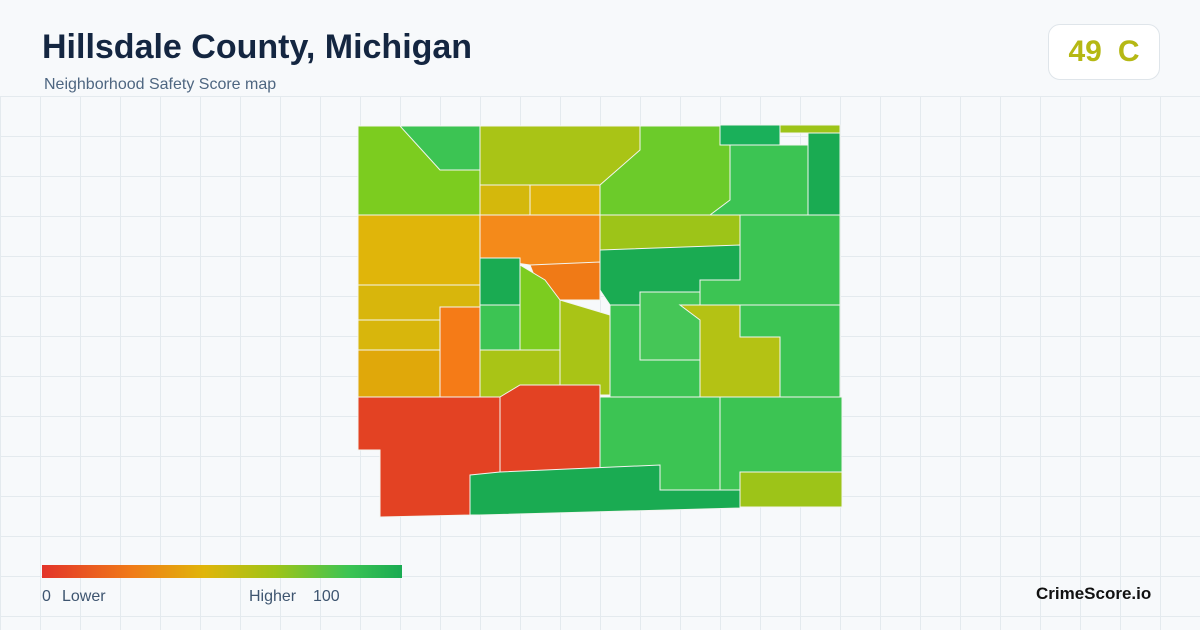  I want to click on legend-max: 100, so click(326, 596).